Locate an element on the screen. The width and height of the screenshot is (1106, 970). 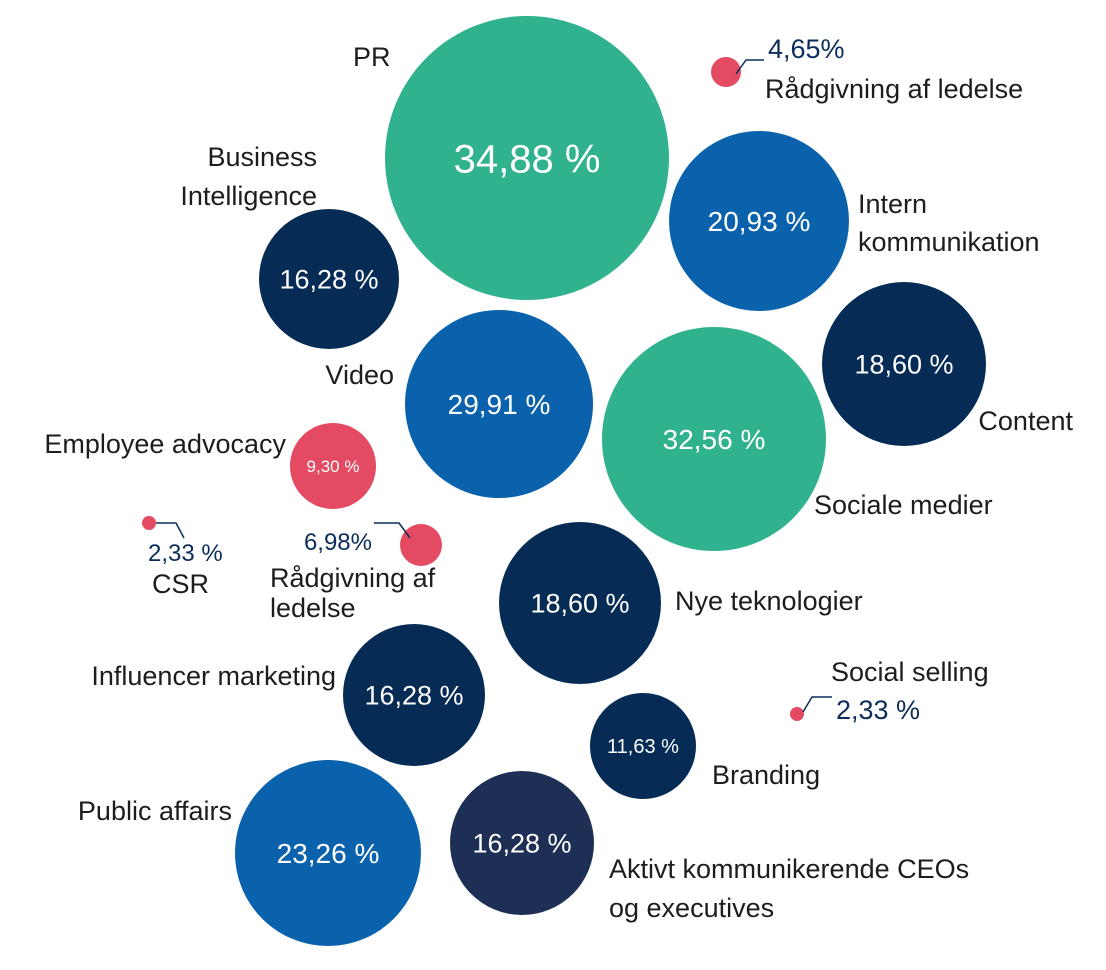
value-label-public-affairs-14: 23,26 % is located at coordinates (328, 853).